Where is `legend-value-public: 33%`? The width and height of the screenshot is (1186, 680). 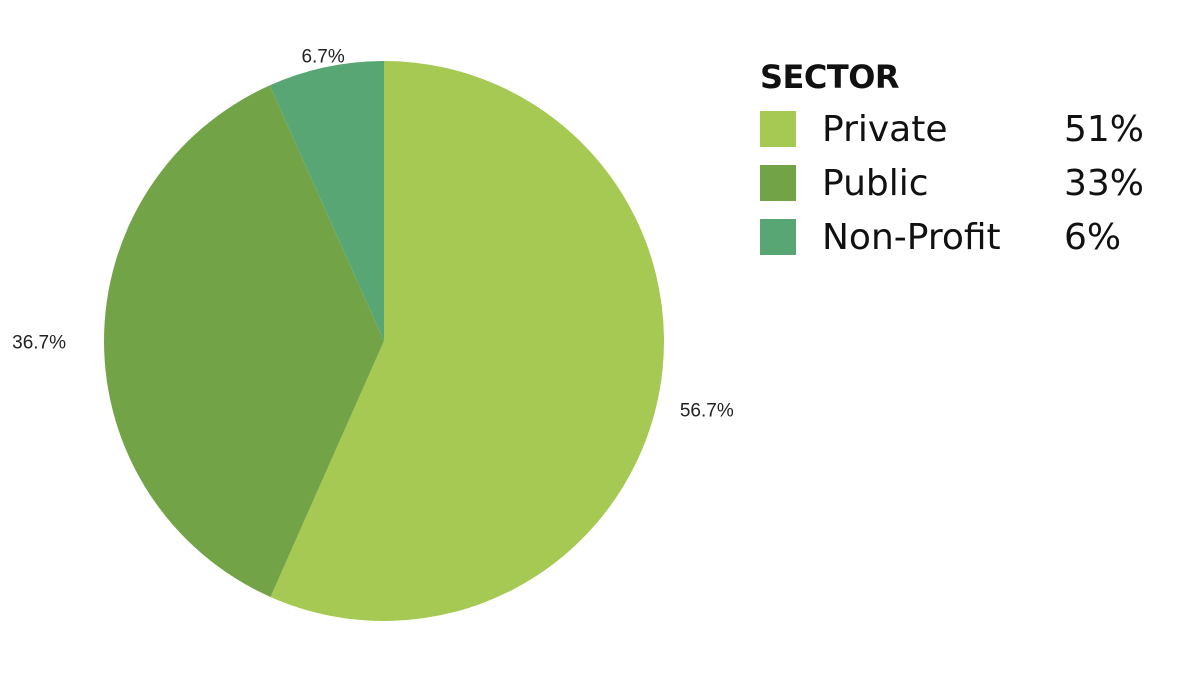
legend-value-public: 33% is located at coordinates (1104, 183).